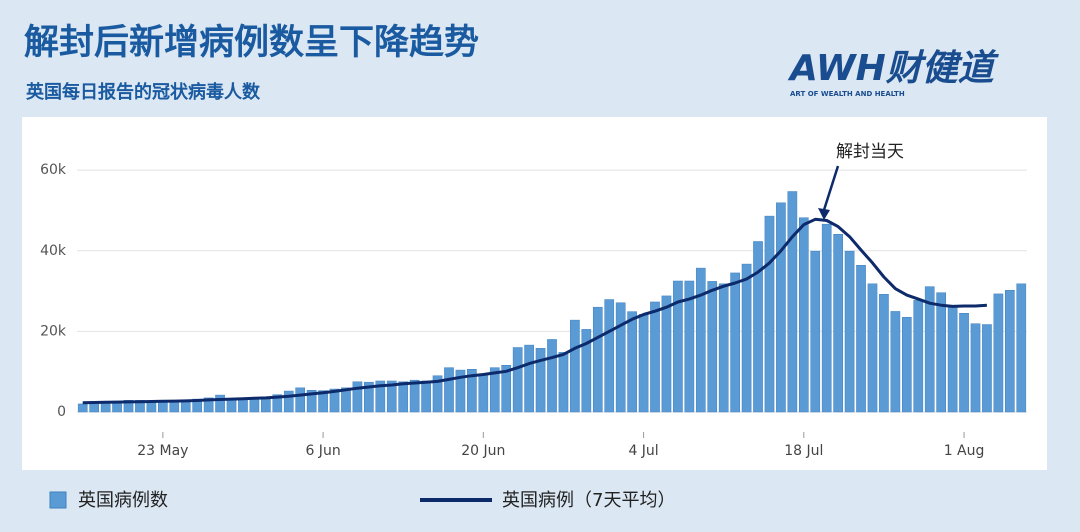 The image size is (1080, 532). What do you see at coordinates (870, 152) in the screenshot?
I see `annotation: 解封当天` at bounding box center [870, 152].